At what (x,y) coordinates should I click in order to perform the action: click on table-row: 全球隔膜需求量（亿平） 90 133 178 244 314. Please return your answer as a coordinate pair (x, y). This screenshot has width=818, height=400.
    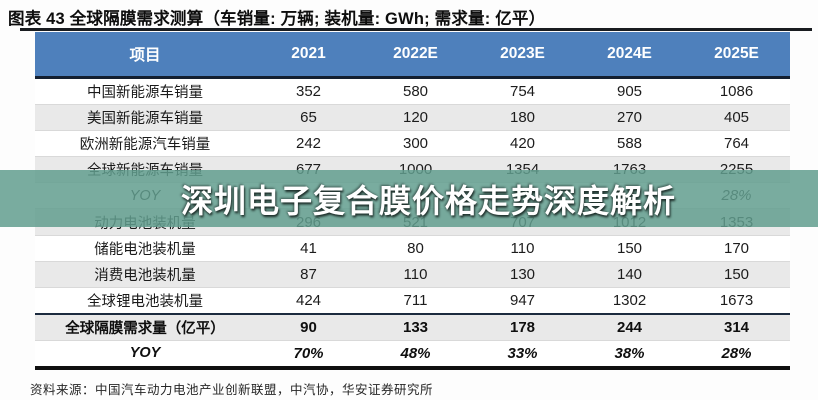
    Looking at the image, I should click on (412, 326).